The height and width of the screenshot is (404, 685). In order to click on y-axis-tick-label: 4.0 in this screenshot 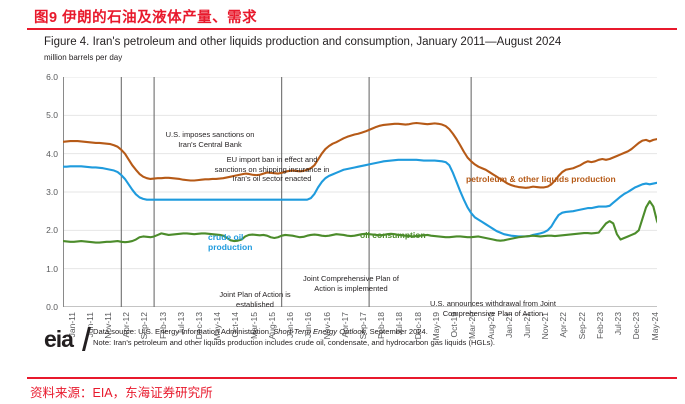, I will do `click(52, 153)`.